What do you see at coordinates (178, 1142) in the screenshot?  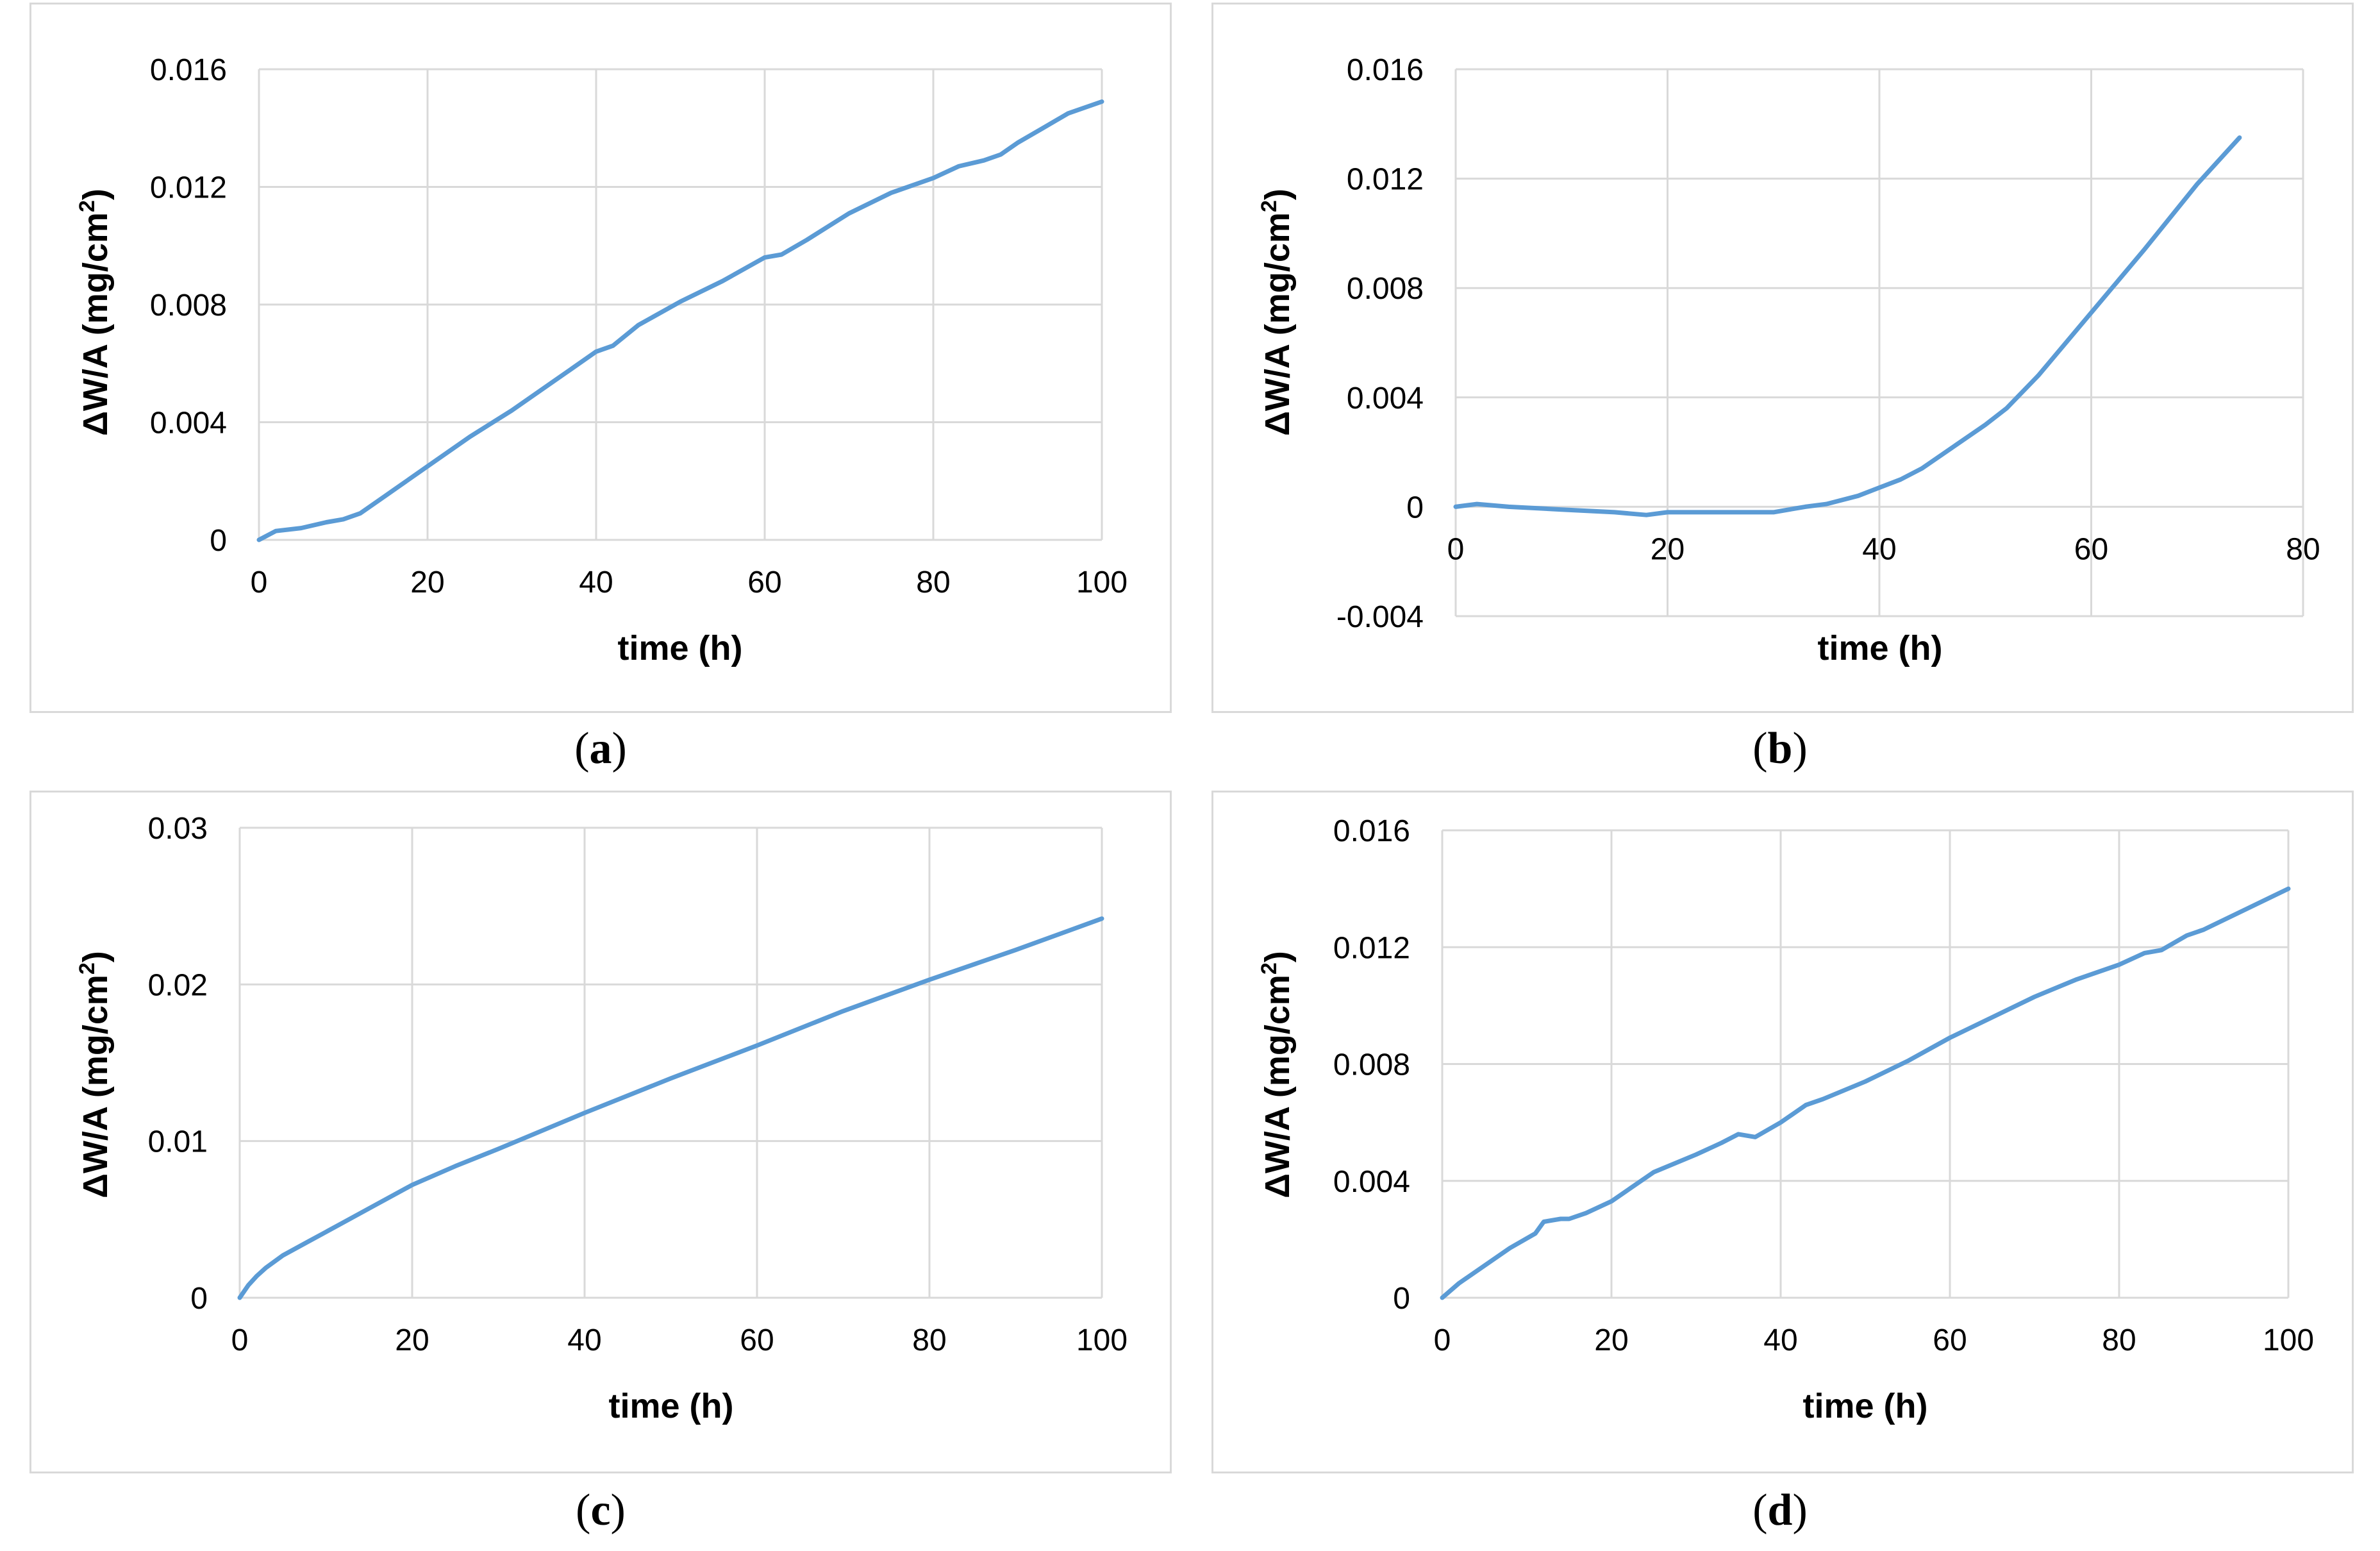 I see `y-tick-label: 0.01` at bounding box center [178, 1142].